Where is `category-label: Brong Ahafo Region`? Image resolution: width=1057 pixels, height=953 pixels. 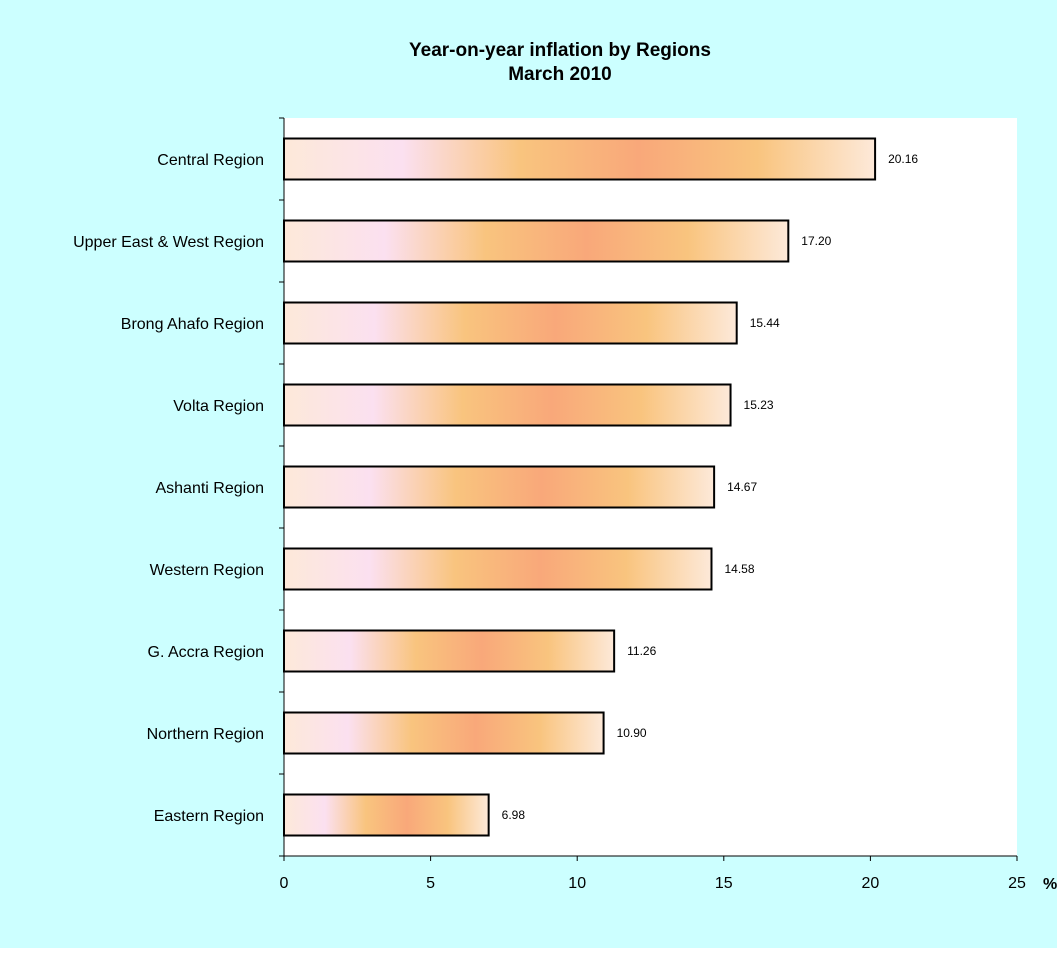 category-label: Brong Ahafo Region is located at coordinates (192, 324).